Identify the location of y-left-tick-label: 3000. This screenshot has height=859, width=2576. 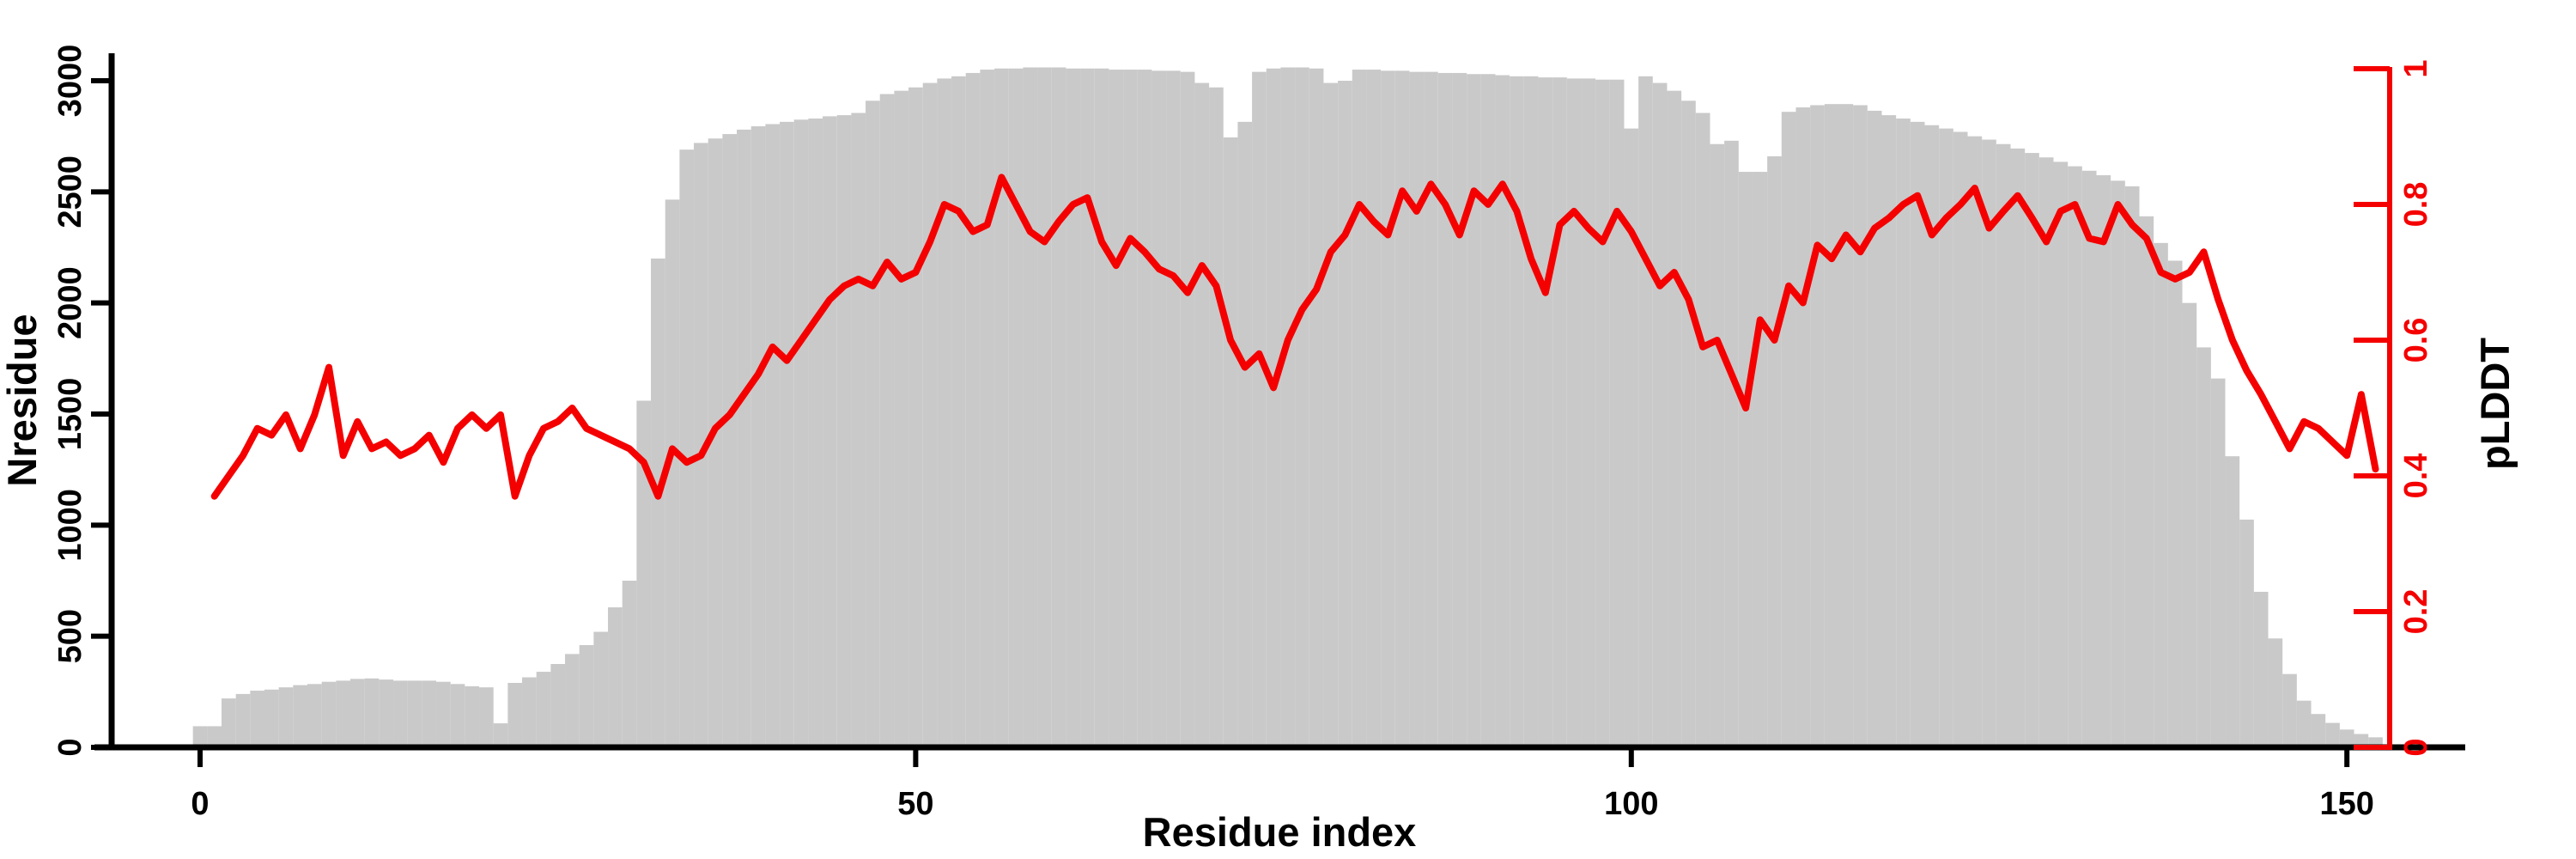
(70, 81).